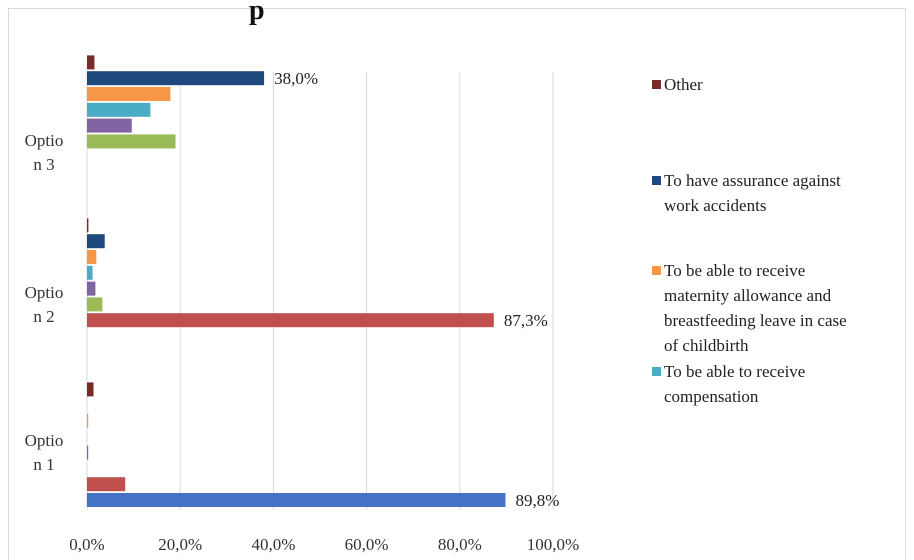 This screenshot has width=914, height=560. Describe the element at coordinates (273, 544) in the screenshot. I see `x-tick-label: 40,0%` at that location.